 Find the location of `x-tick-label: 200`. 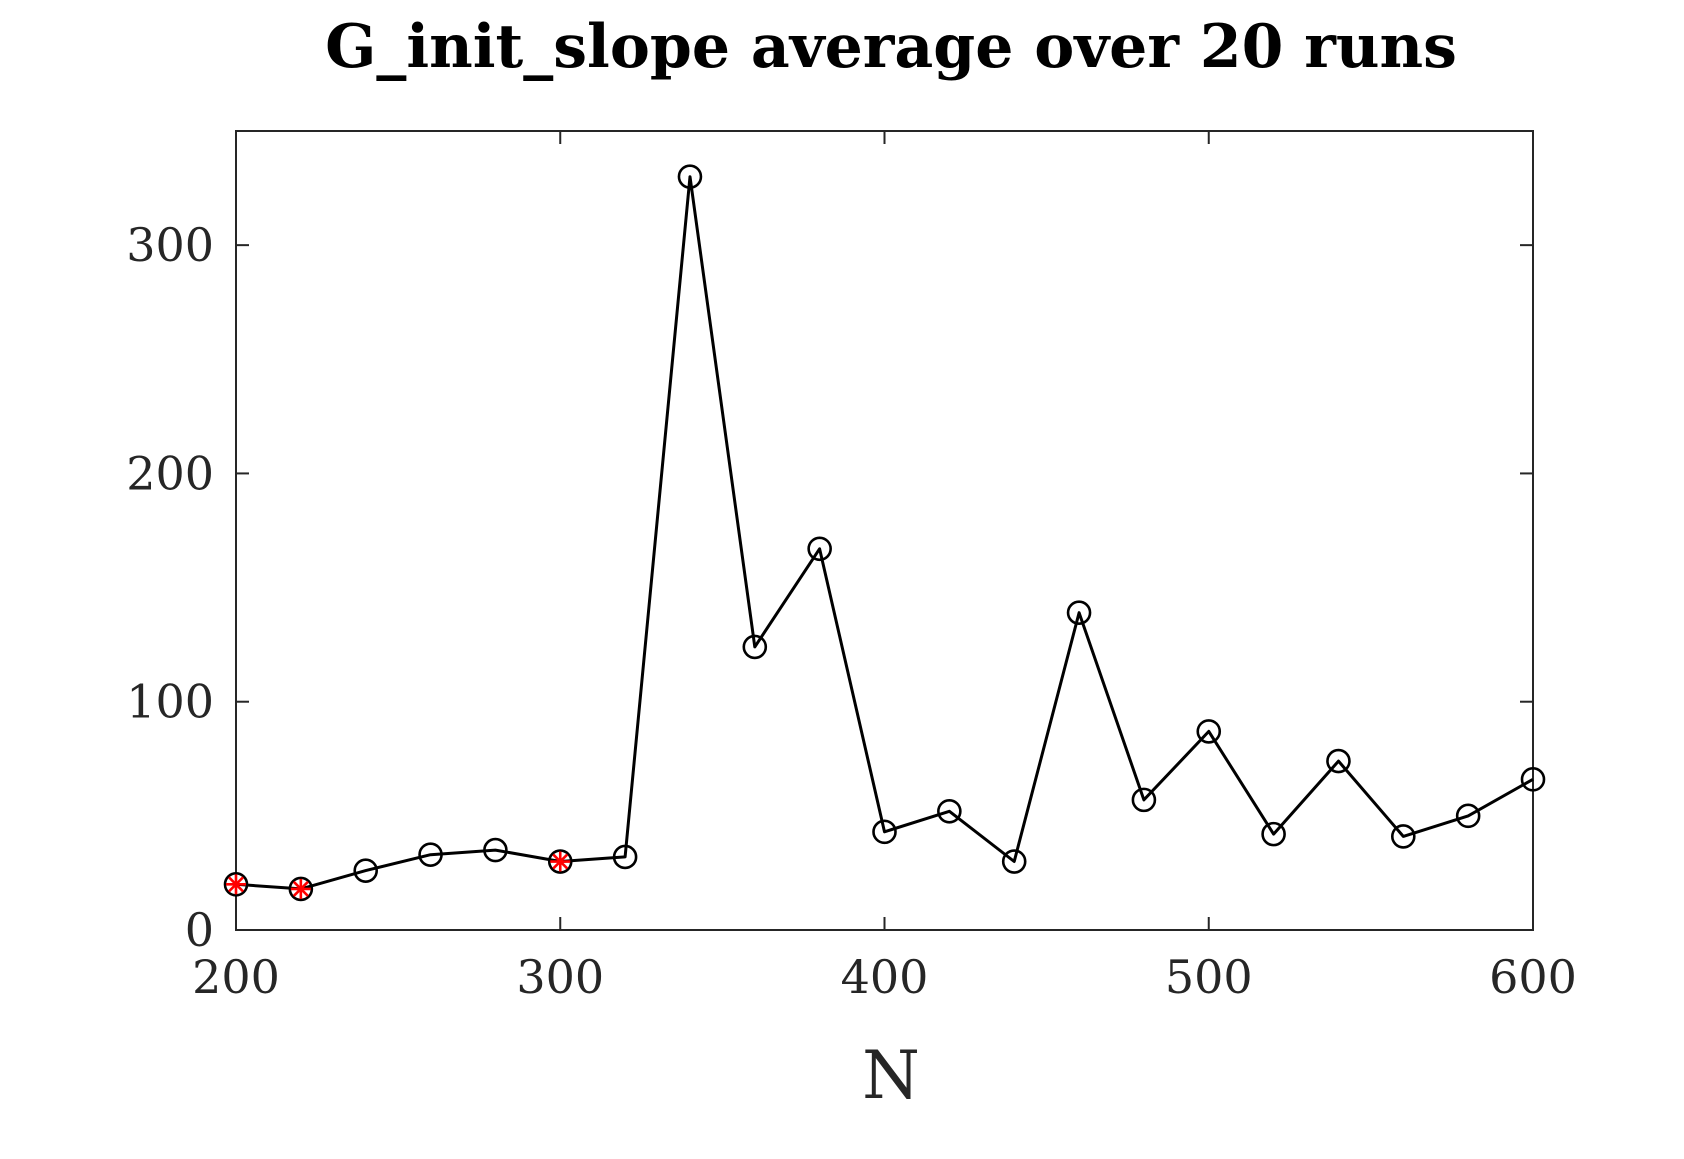

x-tick-label: 200 is located at coordinates (236, 977).